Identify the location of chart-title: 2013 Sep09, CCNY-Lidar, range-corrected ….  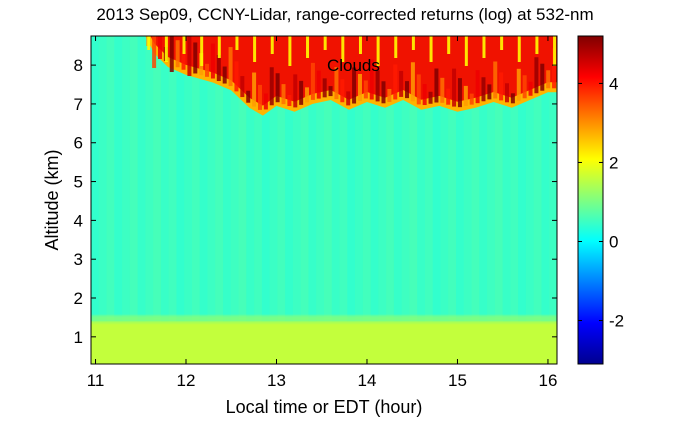
(344, 14).